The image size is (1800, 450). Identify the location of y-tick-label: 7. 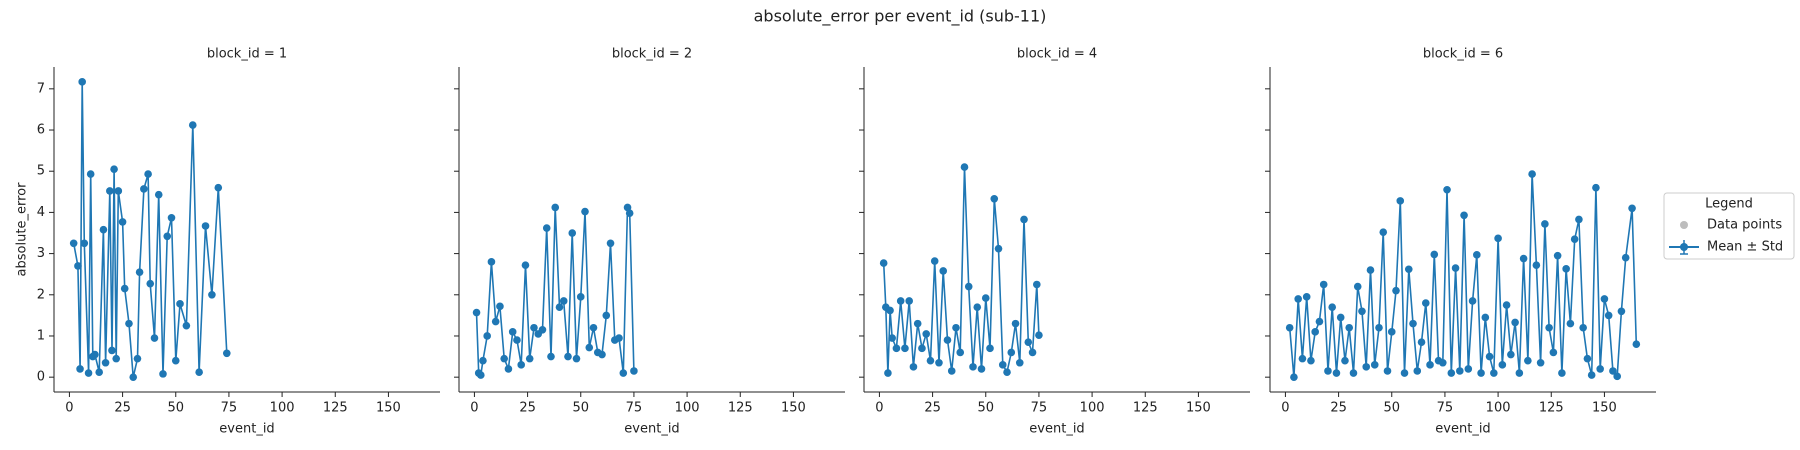
(41, 88).